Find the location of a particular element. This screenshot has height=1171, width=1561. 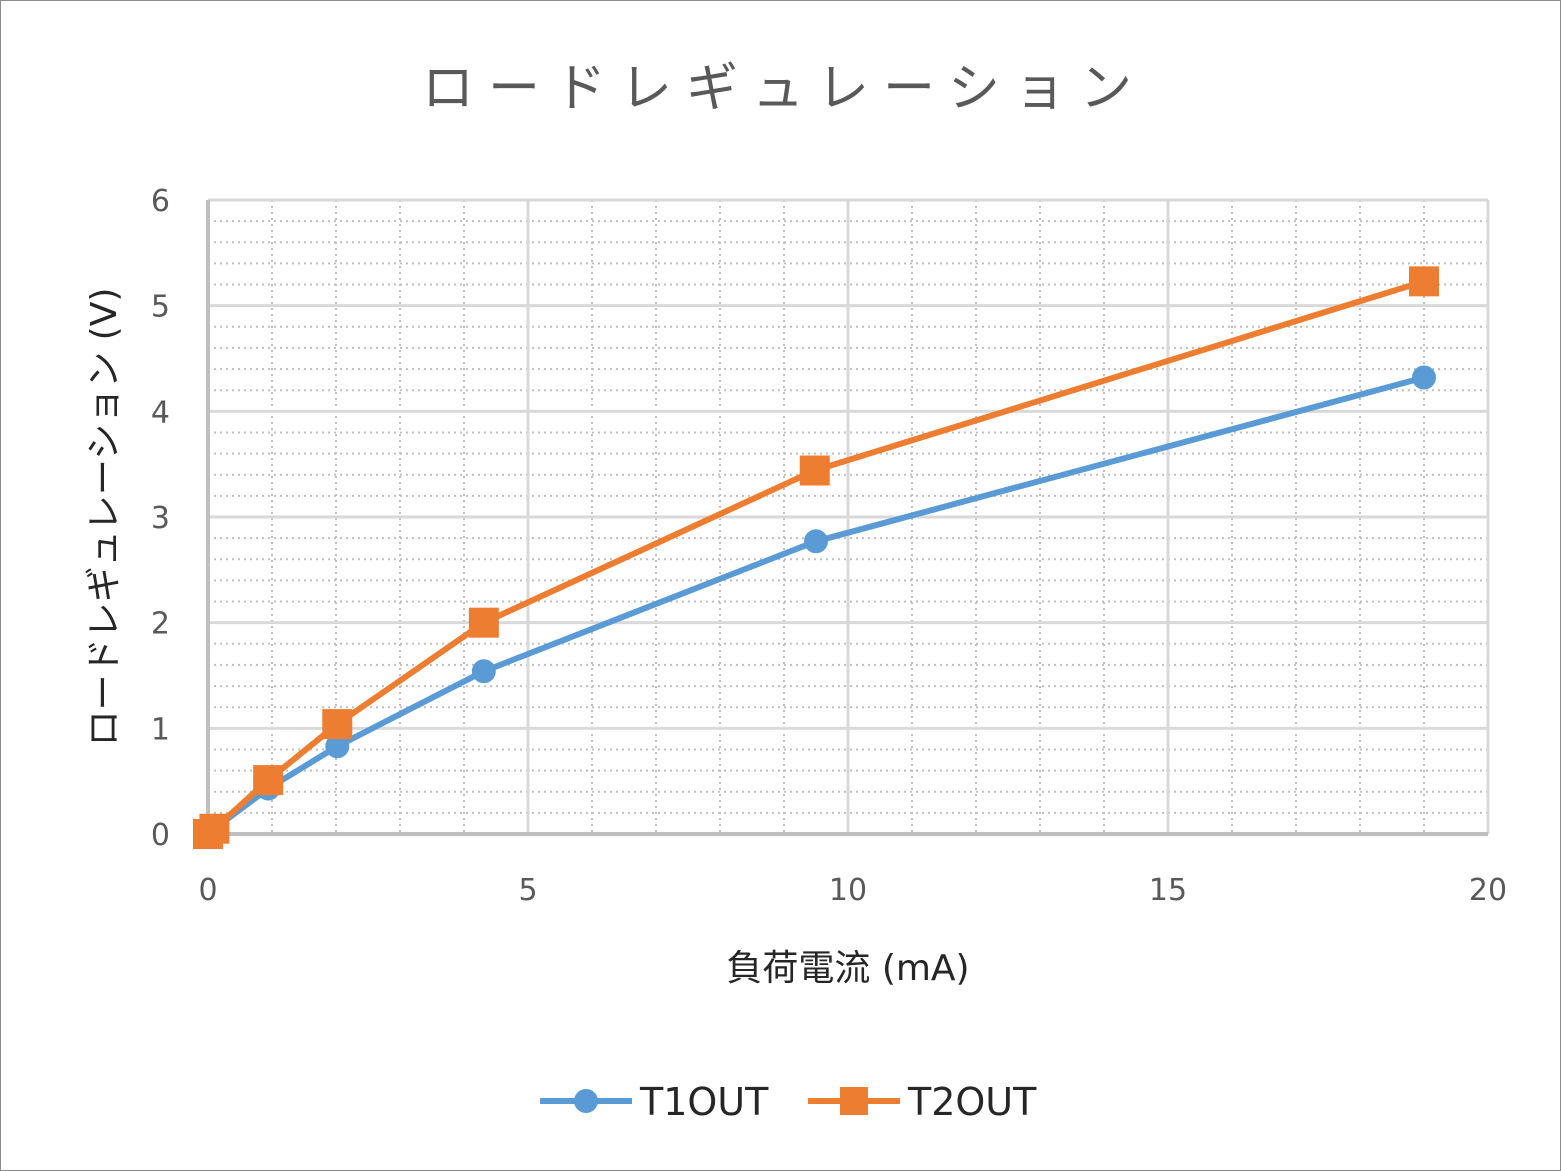

x-axis-ticks: 0 5 10 15 20 is located at coordinates (852, 890).